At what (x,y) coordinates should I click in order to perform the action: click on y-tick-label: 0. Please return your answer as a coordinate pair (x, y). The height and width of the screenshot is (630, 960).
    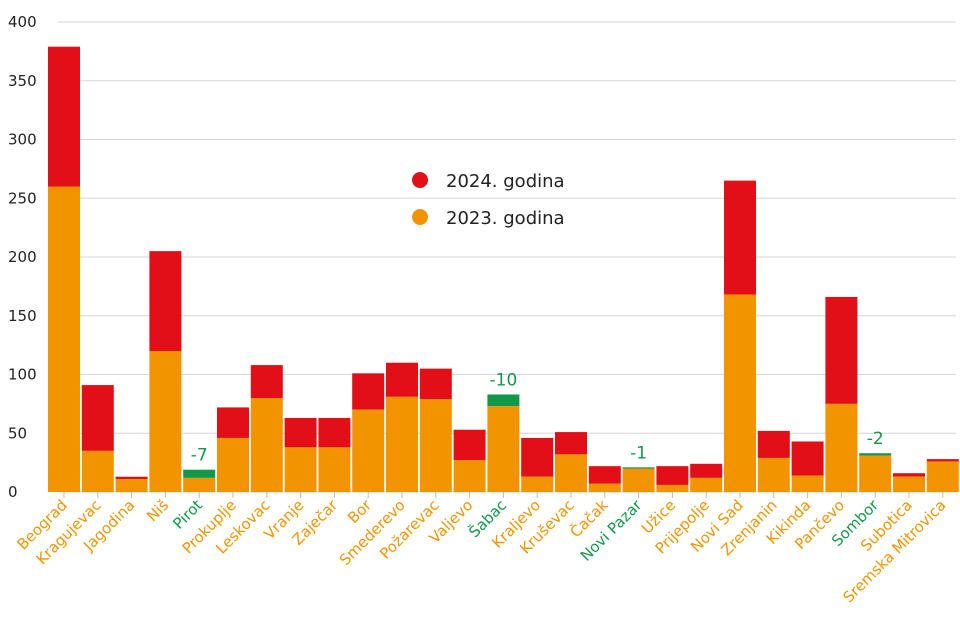
    Looking at the image, I should click on (13, 492).